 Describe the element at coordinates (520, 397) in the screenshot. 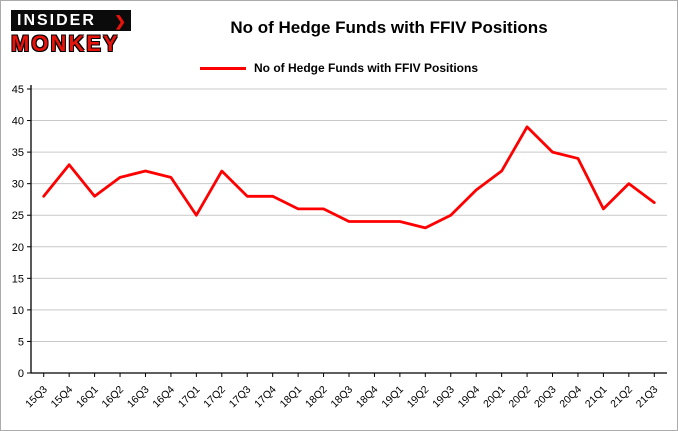

I see `x-tick-label: 20Q2` at that location.